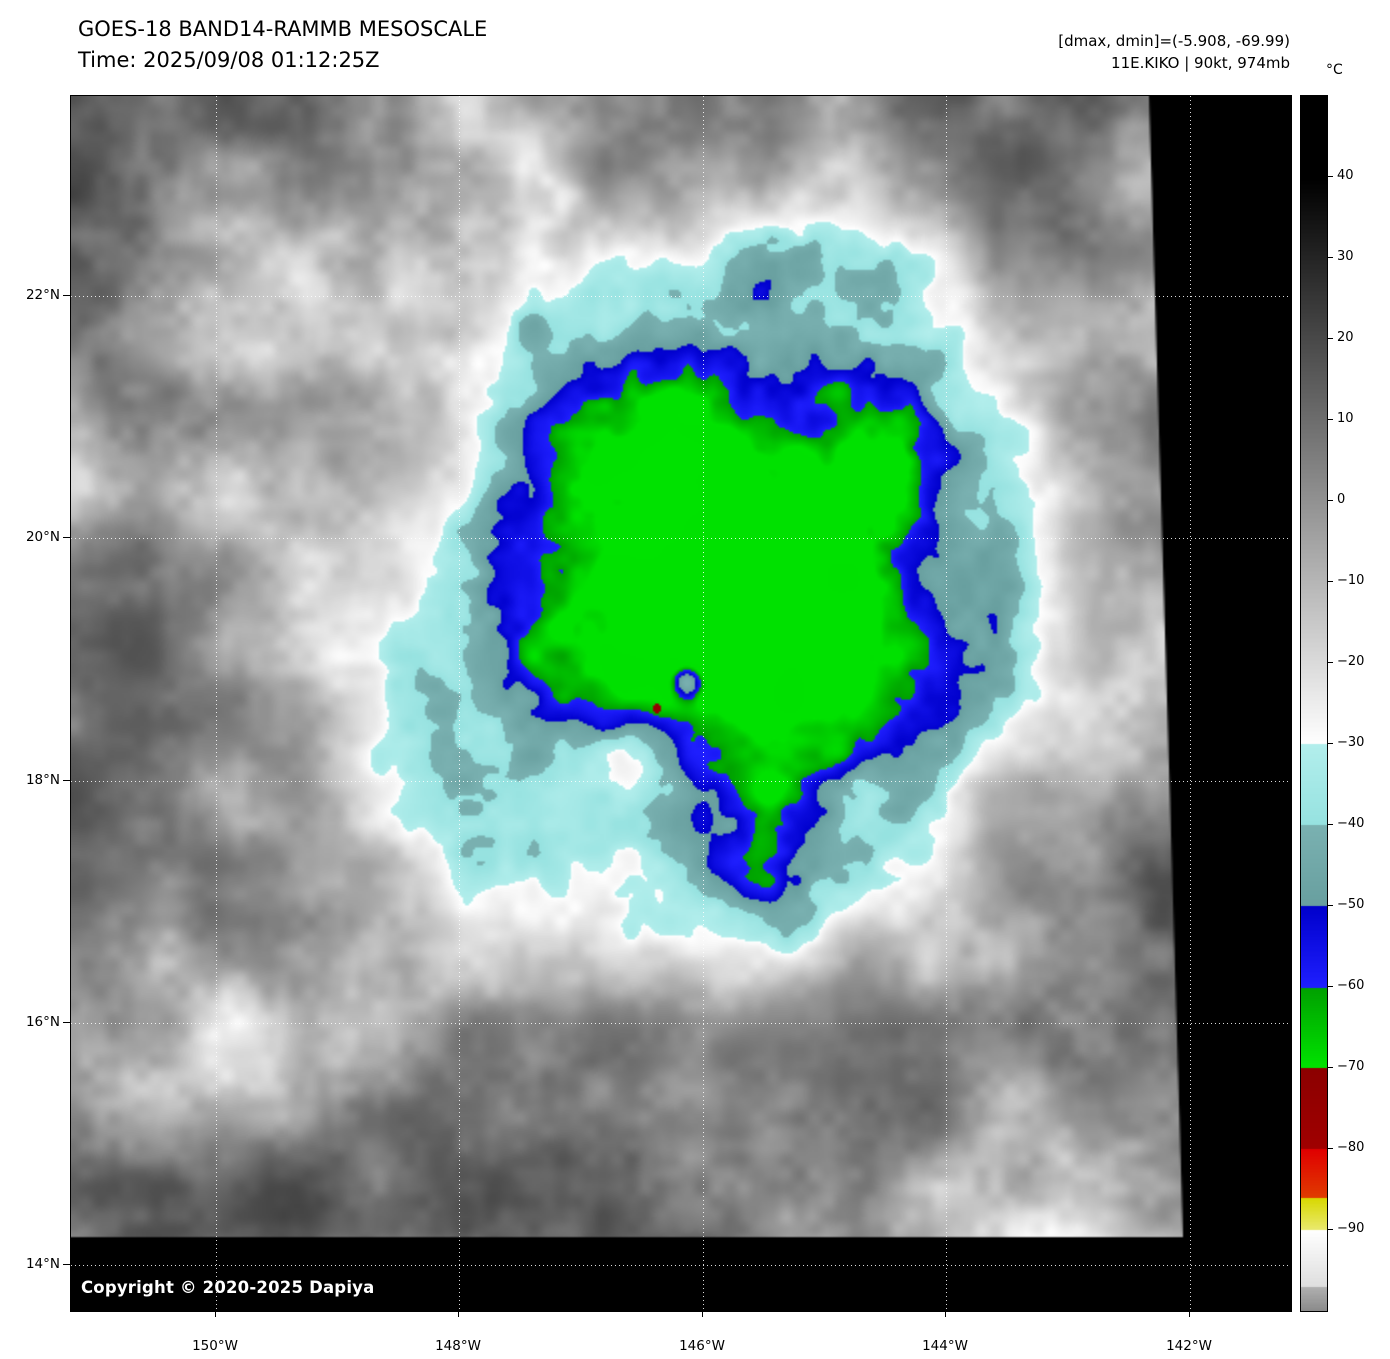 The height and width of the screenshot is (1359, 1390). Describe the element at coordinates (1345, 337) in the screenshot. I see `colorbar-label-20: 20` at that location.